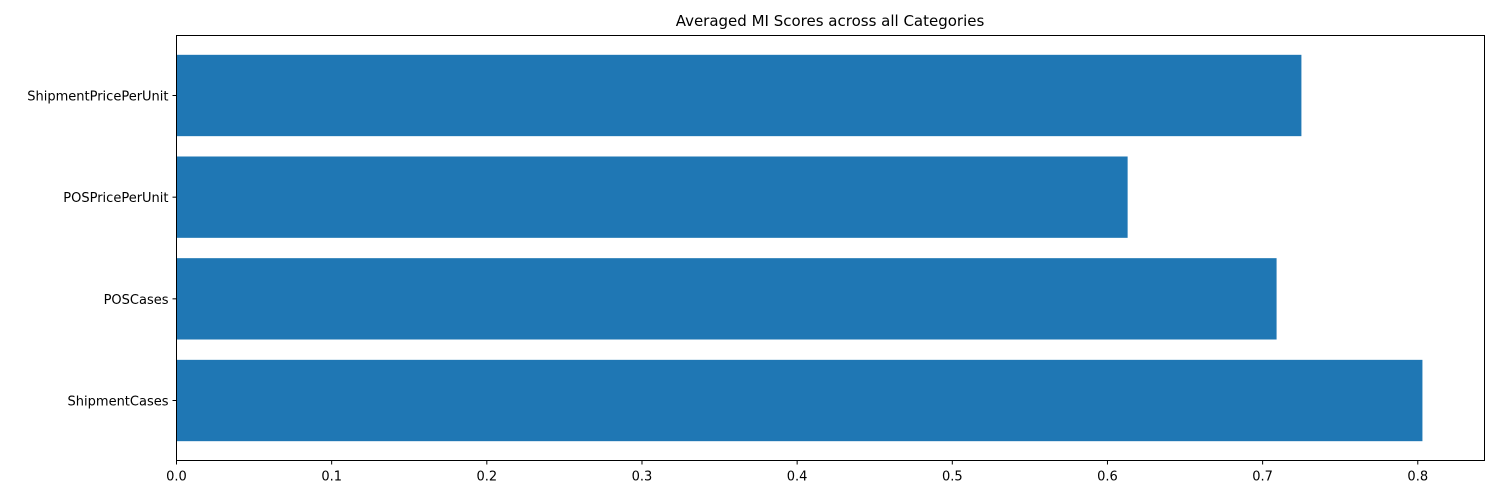 This screenshot has width=1500, height=504. I want to click on bar-poscases, so click(726, 299).